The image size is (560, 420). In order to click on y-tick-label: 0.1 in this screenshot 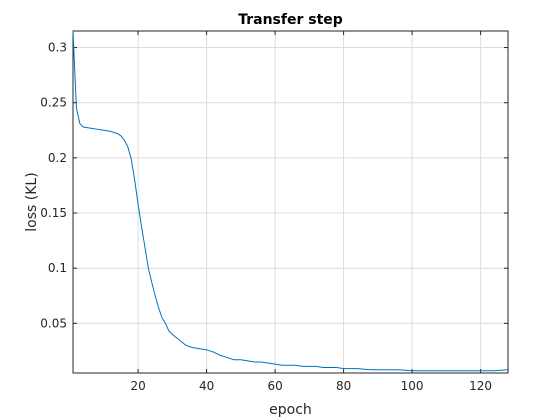, I will do `click(57, 268)`.